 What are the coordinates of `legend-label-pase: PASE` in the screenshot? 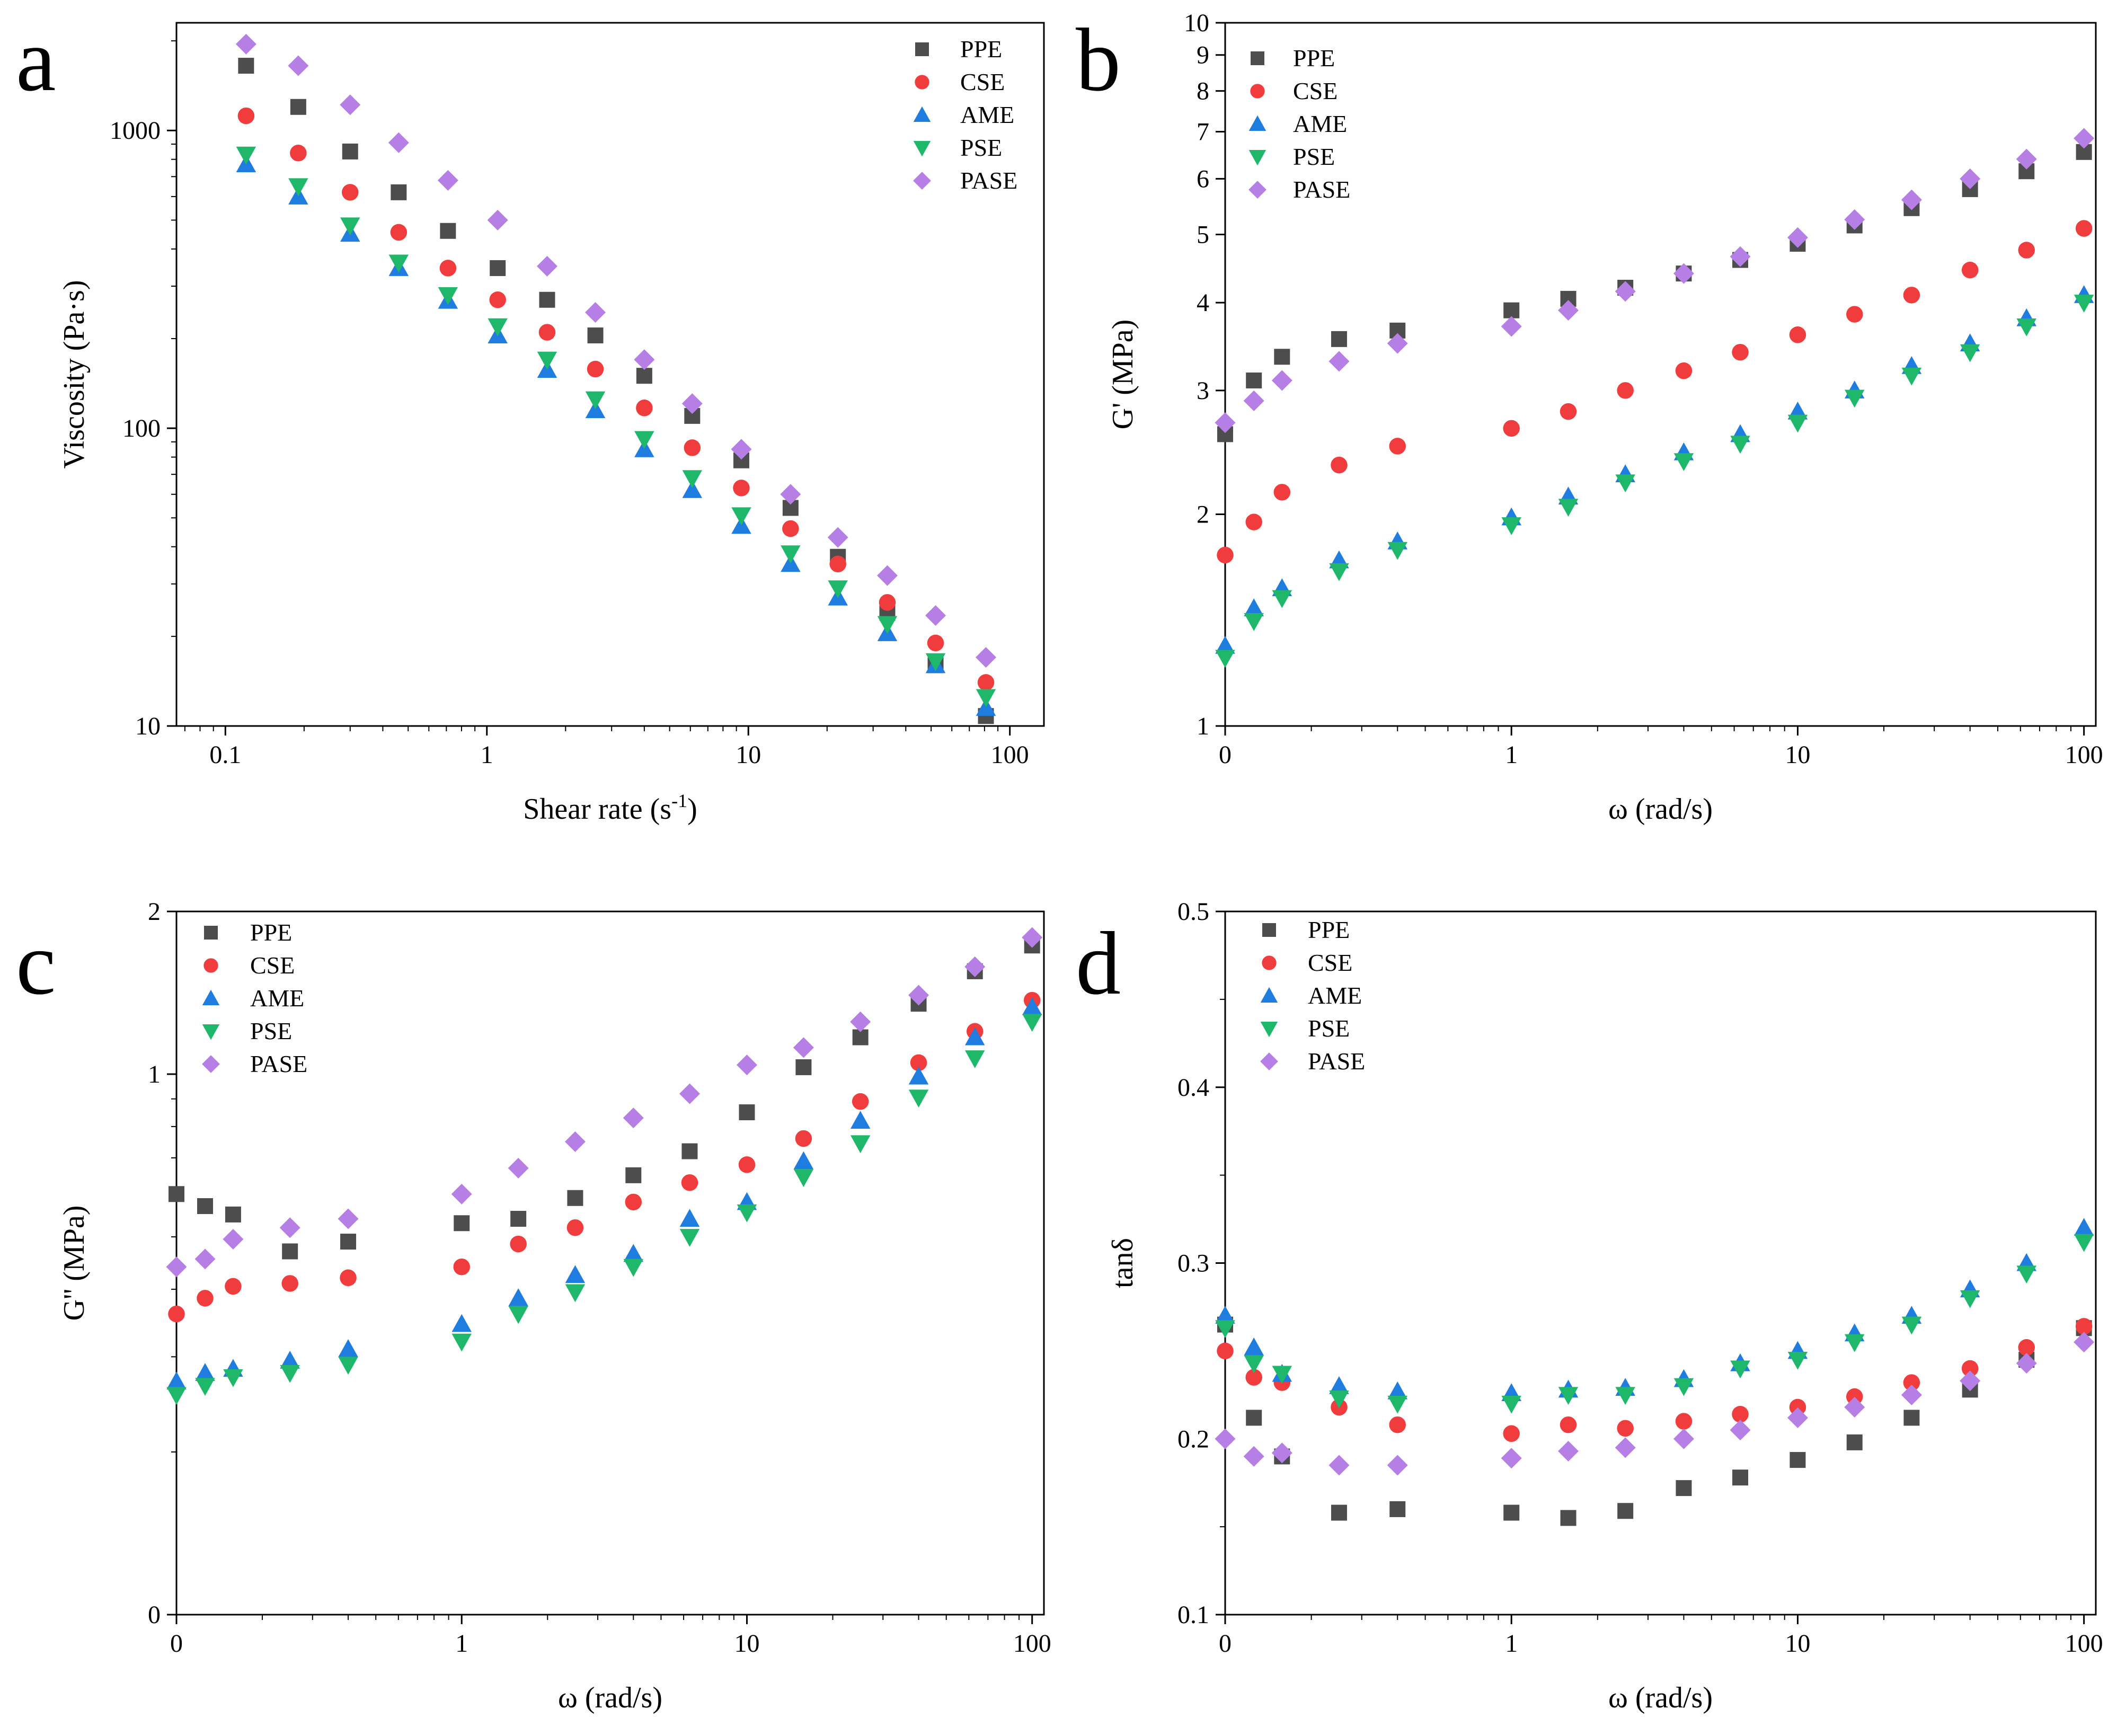 It's located at (278, 1063).